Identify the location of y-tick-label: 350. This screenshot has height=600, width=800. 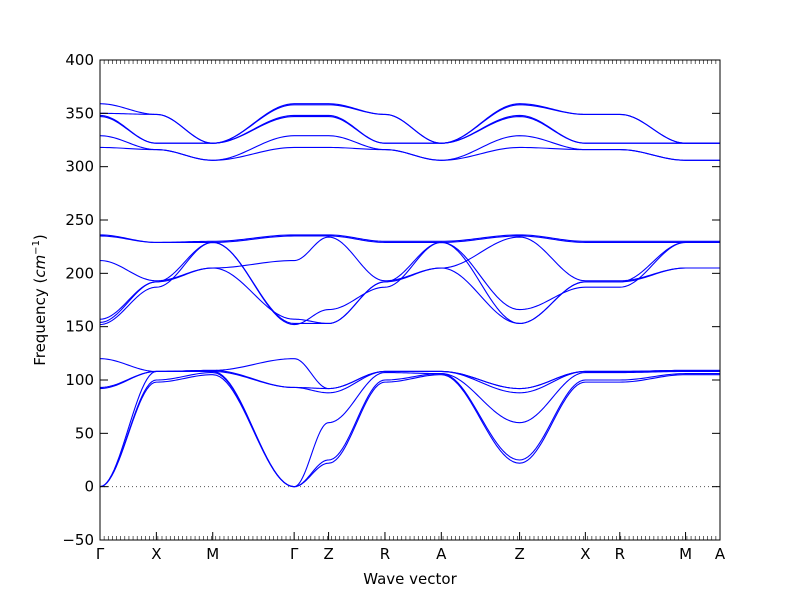
(79, 113).